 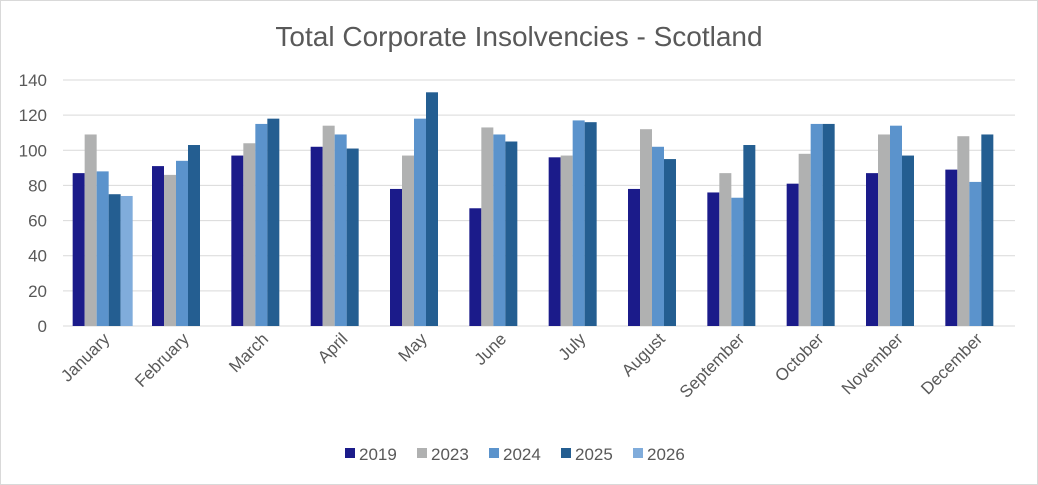 What do you see at coordinates (522, 454) in the screenshot?
I see `legend-label: 2024` at bounding box center [522, 454].